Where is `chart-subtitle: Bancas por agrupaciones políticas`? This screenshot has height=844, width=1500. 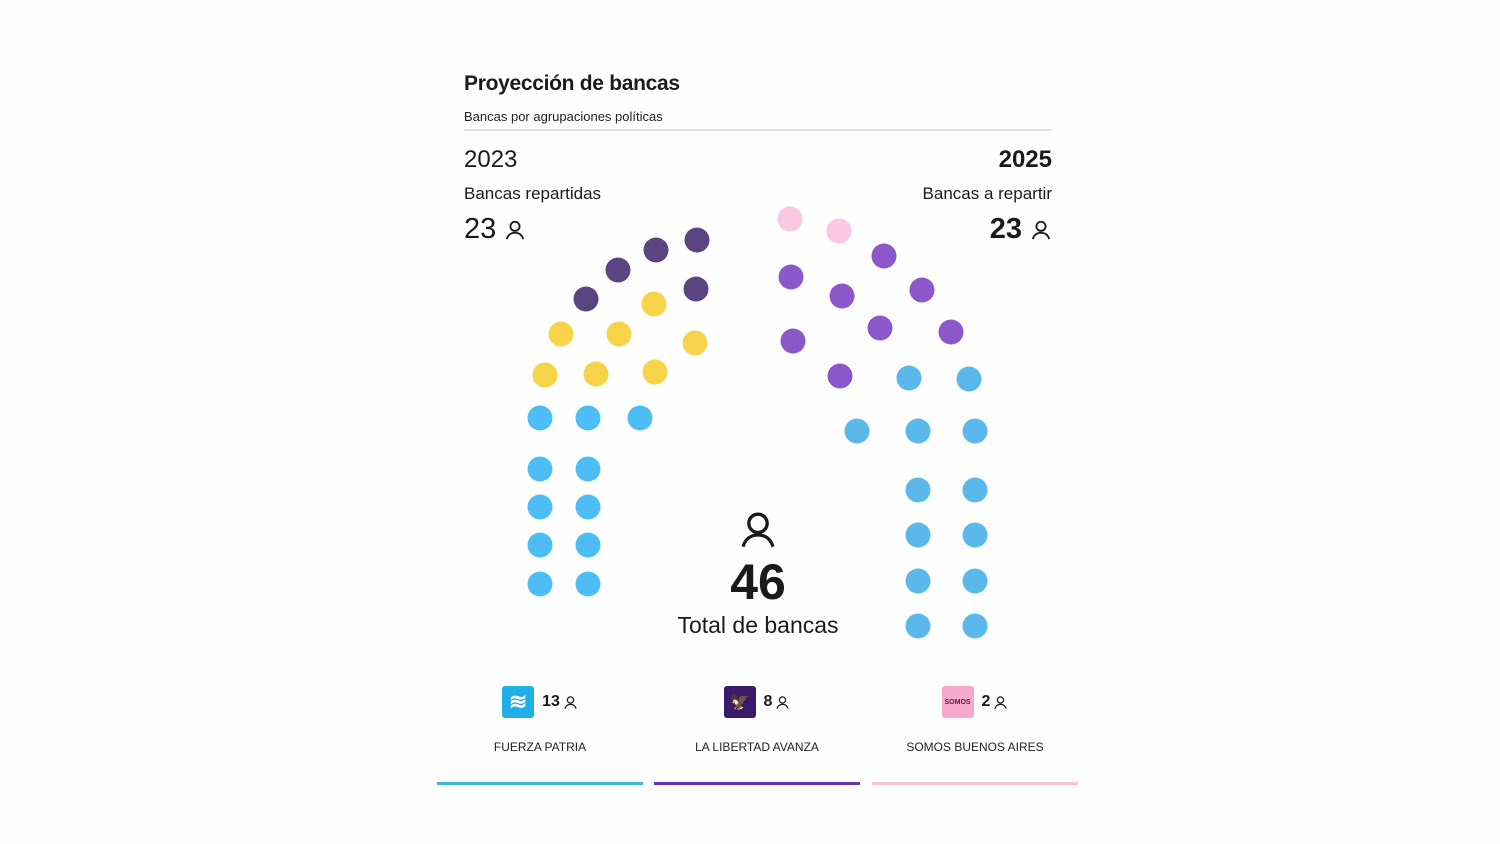
chart-subtitle: Bancas por agrupaciones políticas is located at coordinates (563, 116).